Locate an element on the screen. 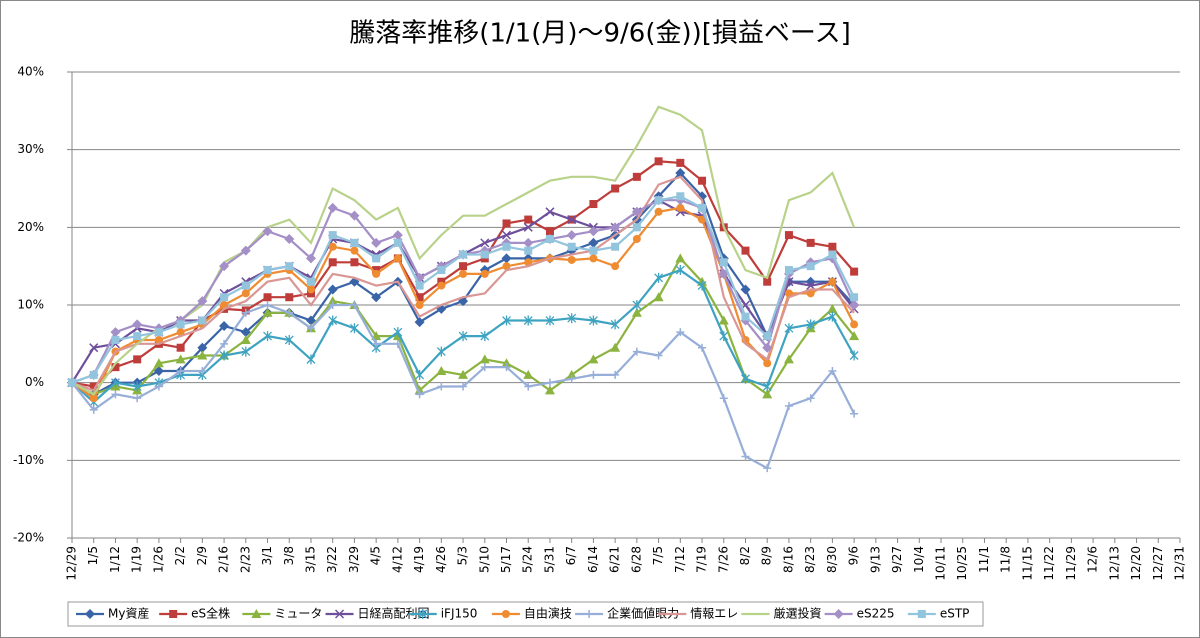 Image resolution: width=1200 pixels, height=638 pixels. x-tick-label: 11/22 is located at coordinates (1049, 563).